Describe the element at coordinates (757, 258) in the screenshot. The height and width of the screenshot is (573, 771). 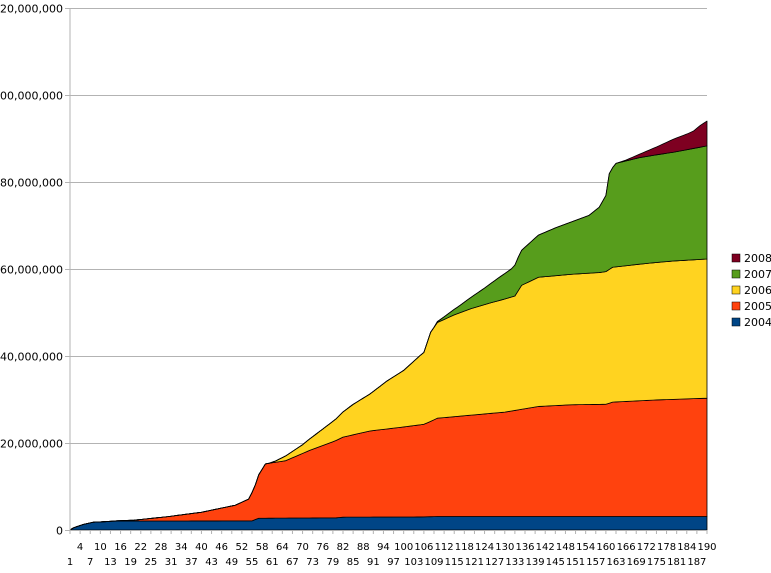
I see `legend-label-2008: 2008` at that location.